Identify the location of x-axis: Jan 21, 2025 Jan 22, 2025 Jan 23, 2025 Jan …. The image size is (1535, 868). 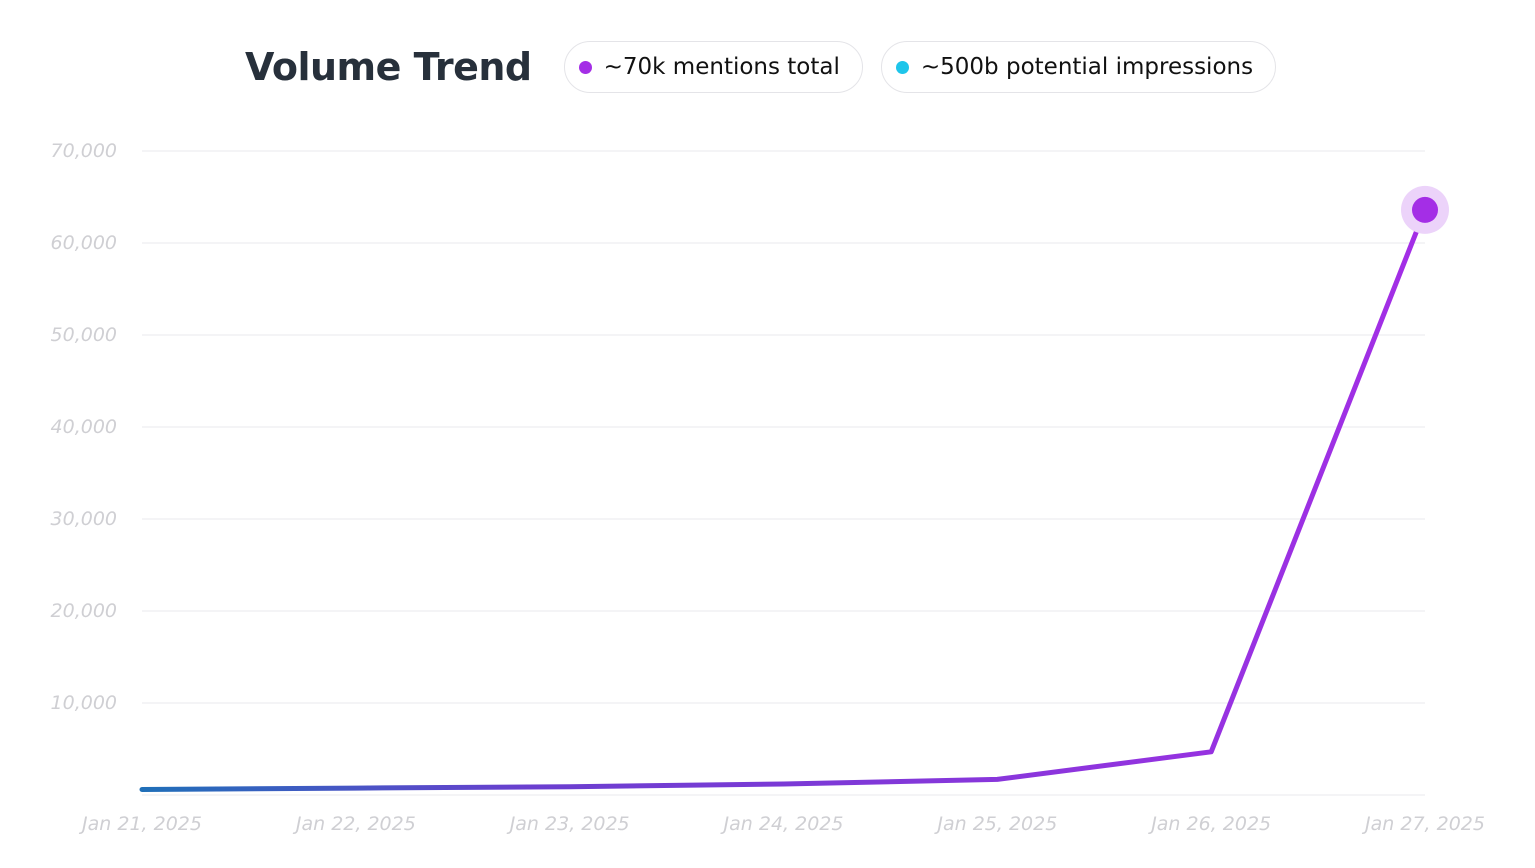
(781, 824).